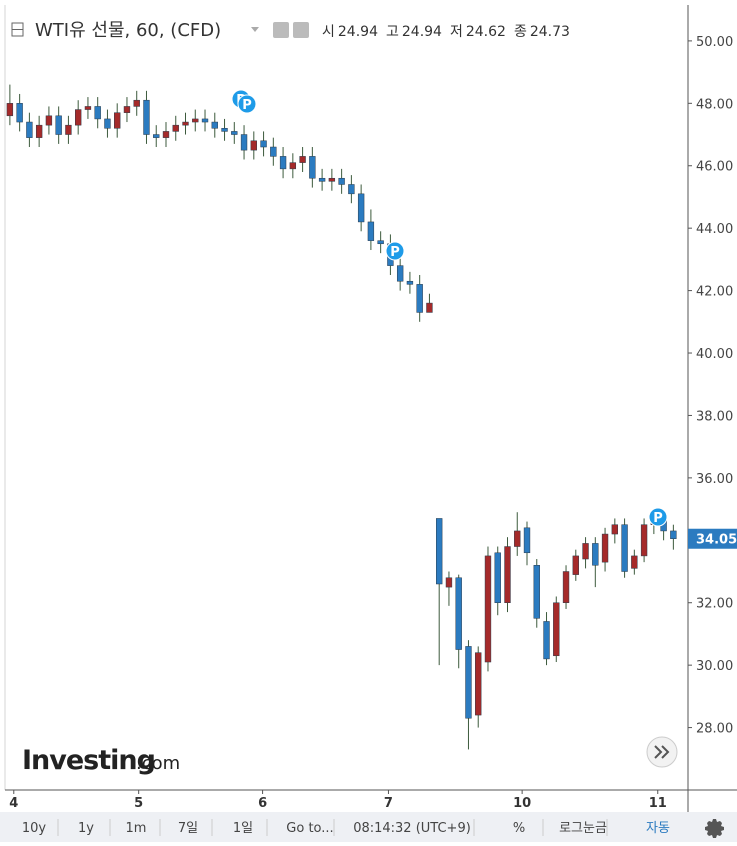 Image resolution: width=737 pixels, height=846 pixels. Describe the element at coordinates (262, 803) in the screenshot. I see `x-tick-label: 6` at that location.